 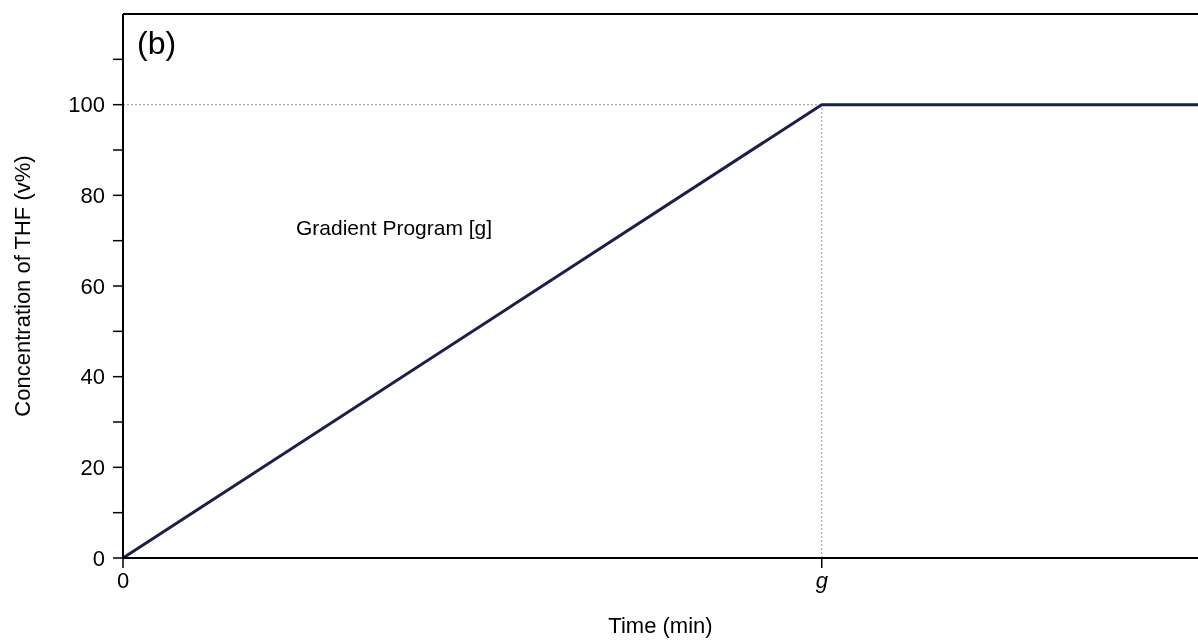 I want to click on chart-title: (b), so click(x=157, y=43).